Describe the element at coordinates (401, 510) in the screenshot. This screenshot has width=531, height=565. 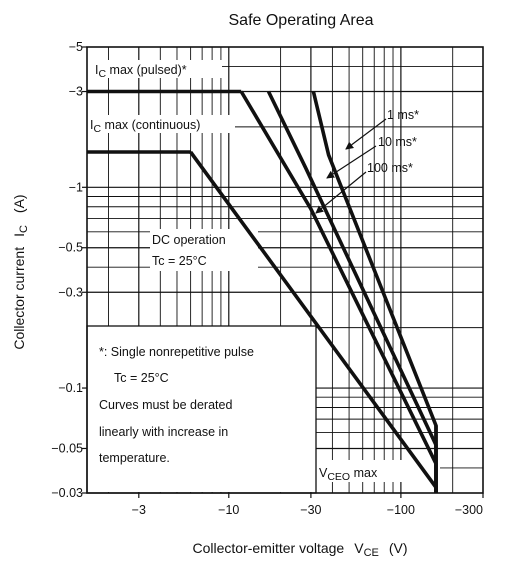
I see `x-tick-label: −100` at that location.